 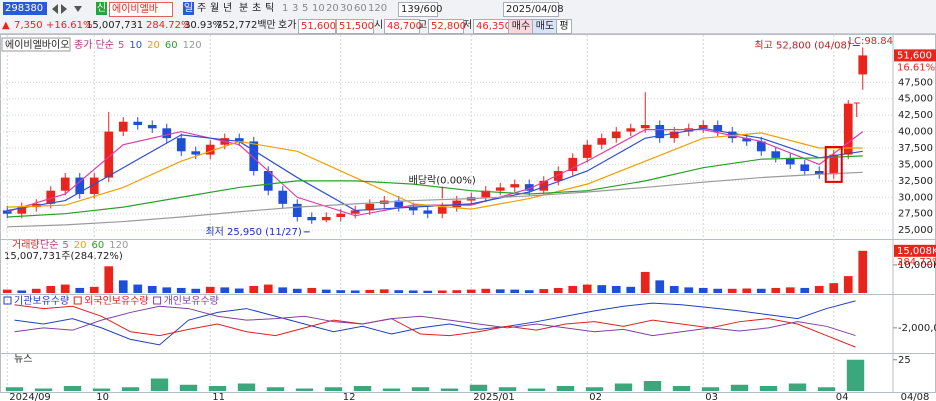 I want to click on stock-code-input: 298380, so click(x=25, y=8).